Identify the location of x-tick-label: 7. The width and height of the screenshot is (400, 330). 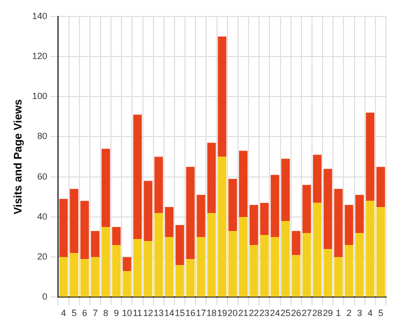
(95, 313).